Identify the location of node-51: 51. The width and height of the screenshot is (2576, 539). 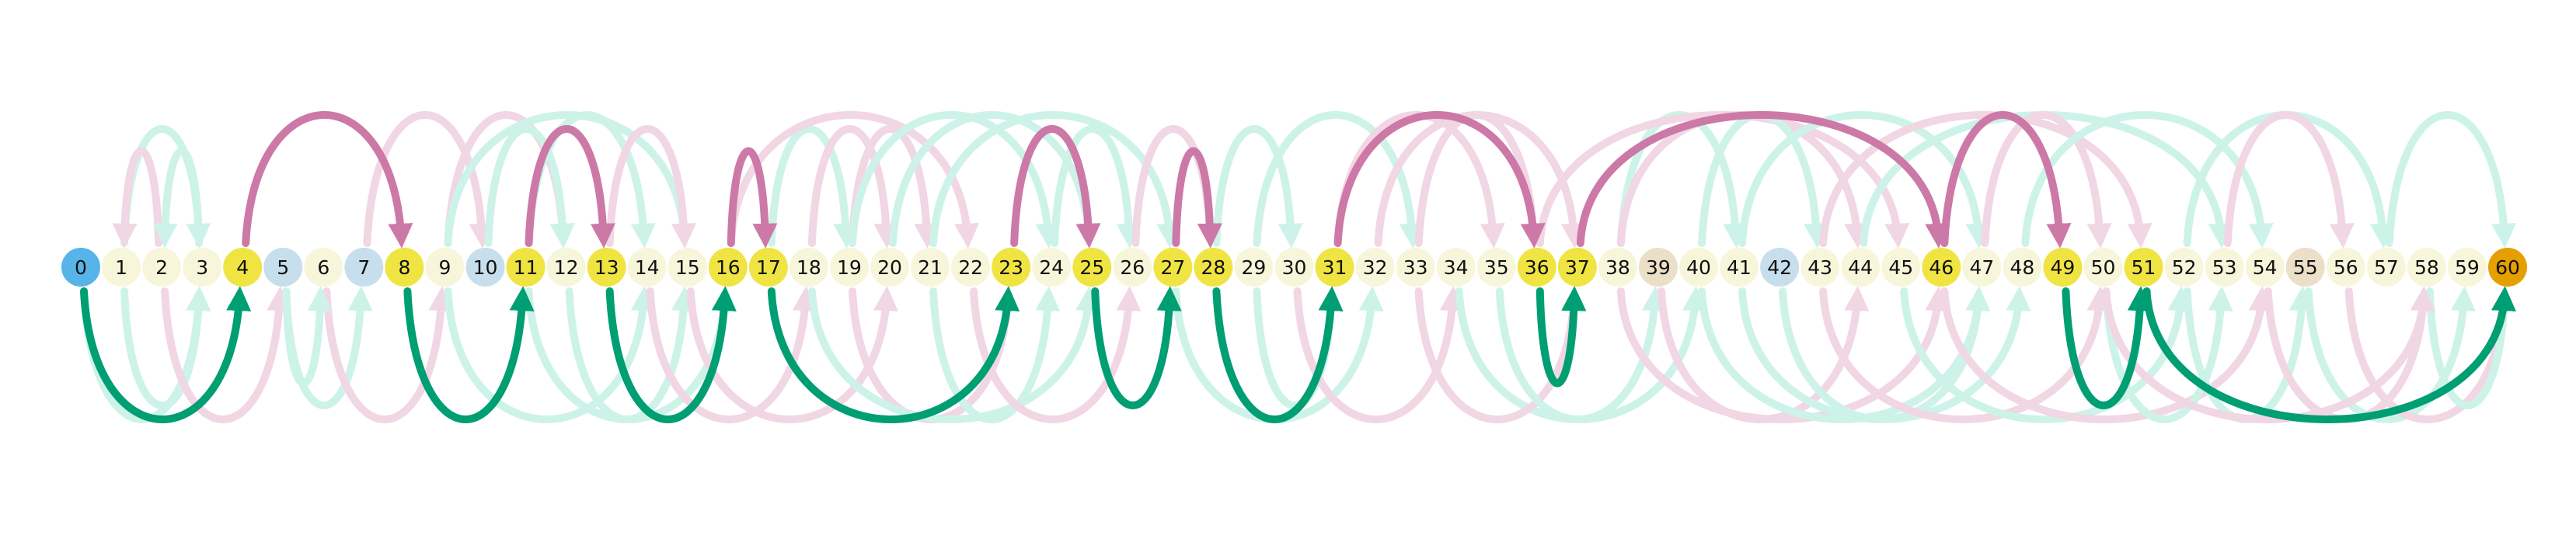
(2143, 267).